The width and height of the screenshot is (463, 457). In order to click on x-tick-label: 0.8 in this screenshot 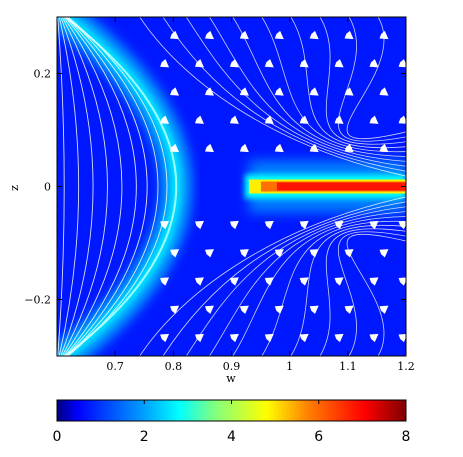, I will do `click(174, 366)`.